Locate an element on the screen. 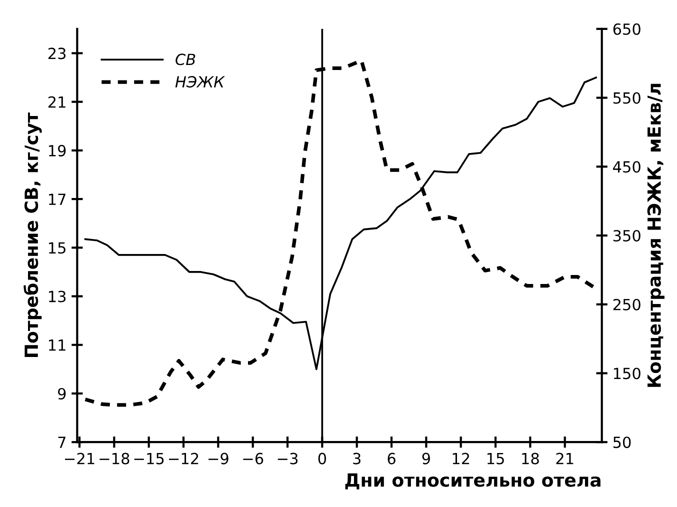  legend-label: СВ is located at coordinates (186, 60).